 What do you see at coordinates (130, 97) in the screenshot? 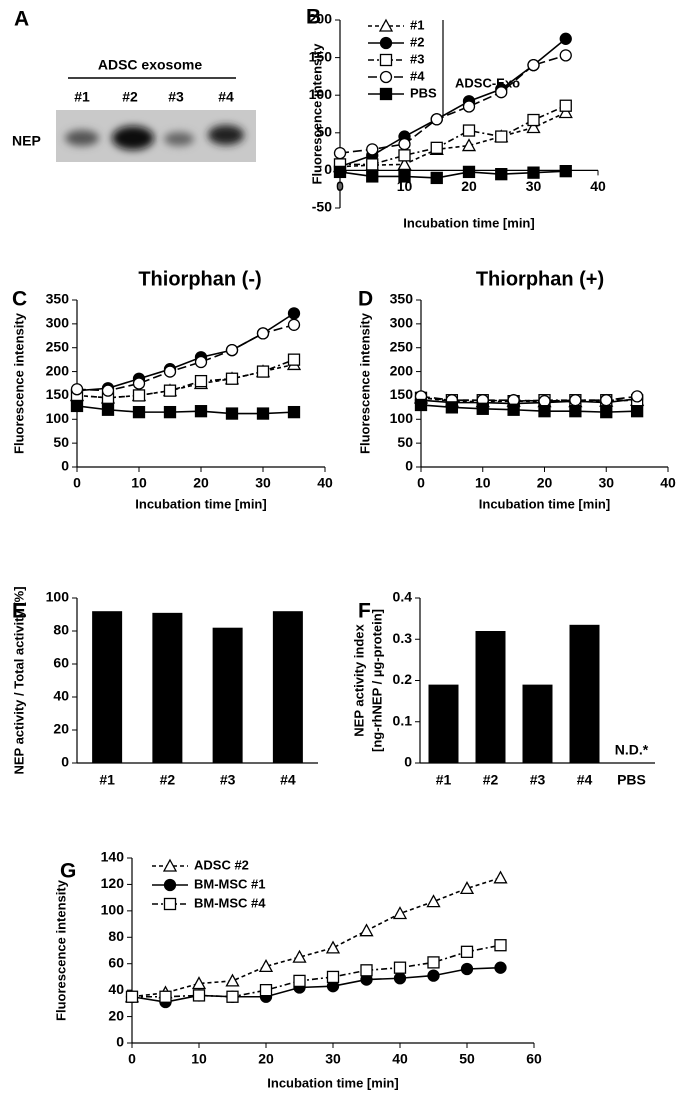
I see `lane-label: #2` at bounding box center [130, 97].